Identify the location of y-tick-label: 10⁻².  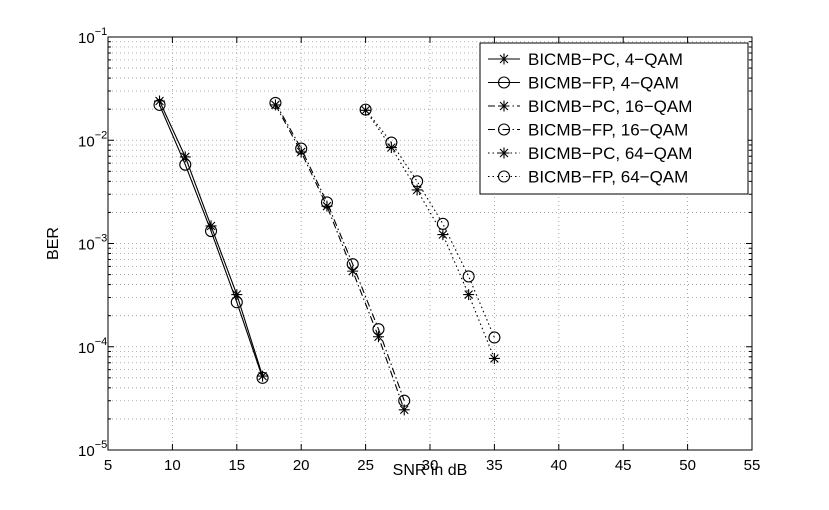
(92, 139).